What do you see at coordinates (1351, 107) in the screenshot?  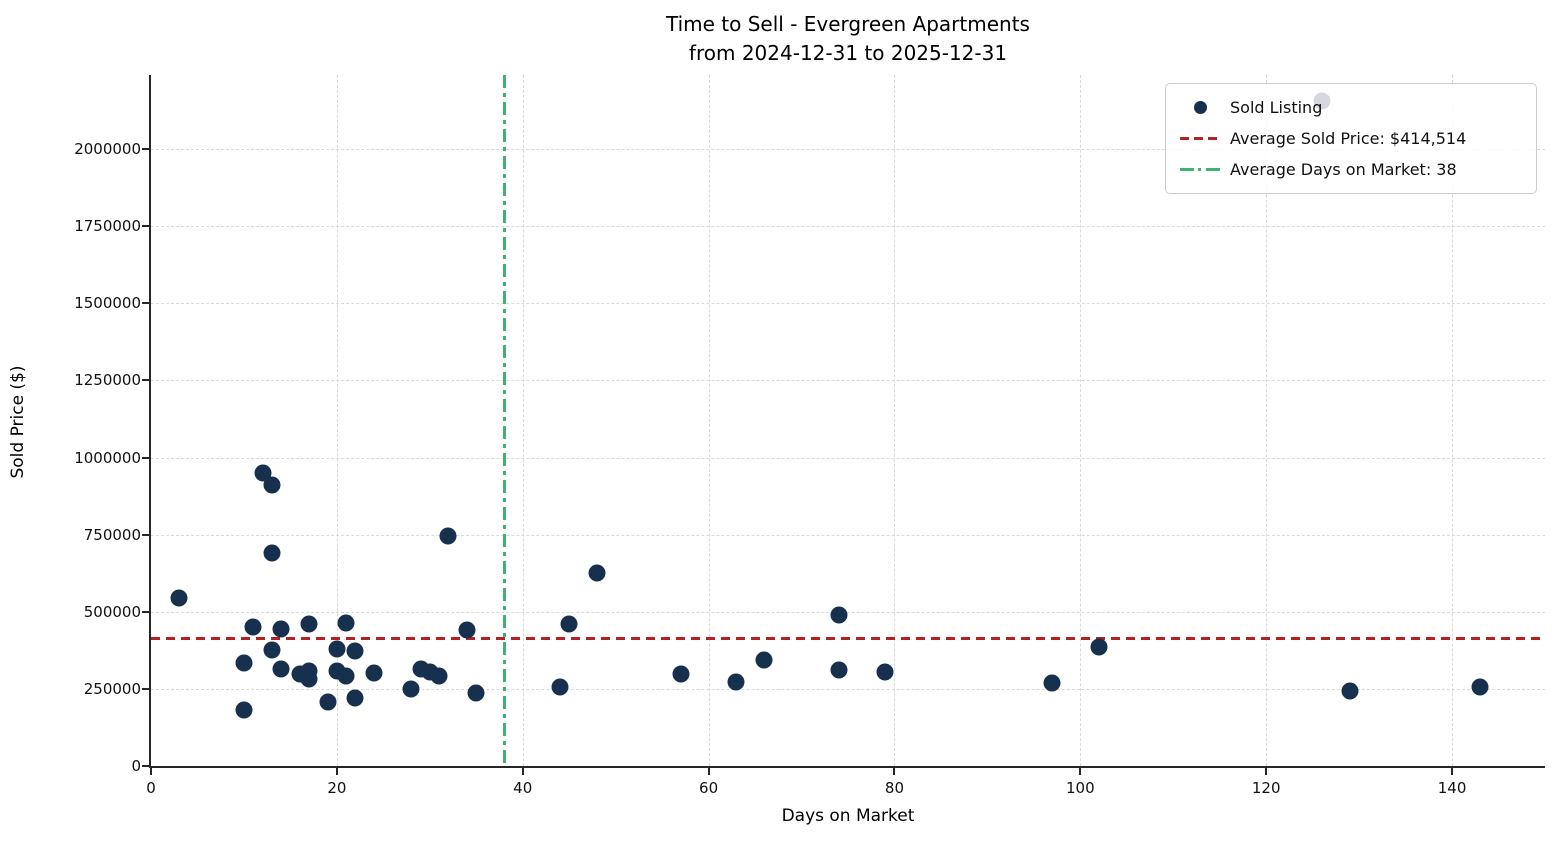 I see `legend-item-sold-listing: Sold Listing` at bounding box center [1351, 107].